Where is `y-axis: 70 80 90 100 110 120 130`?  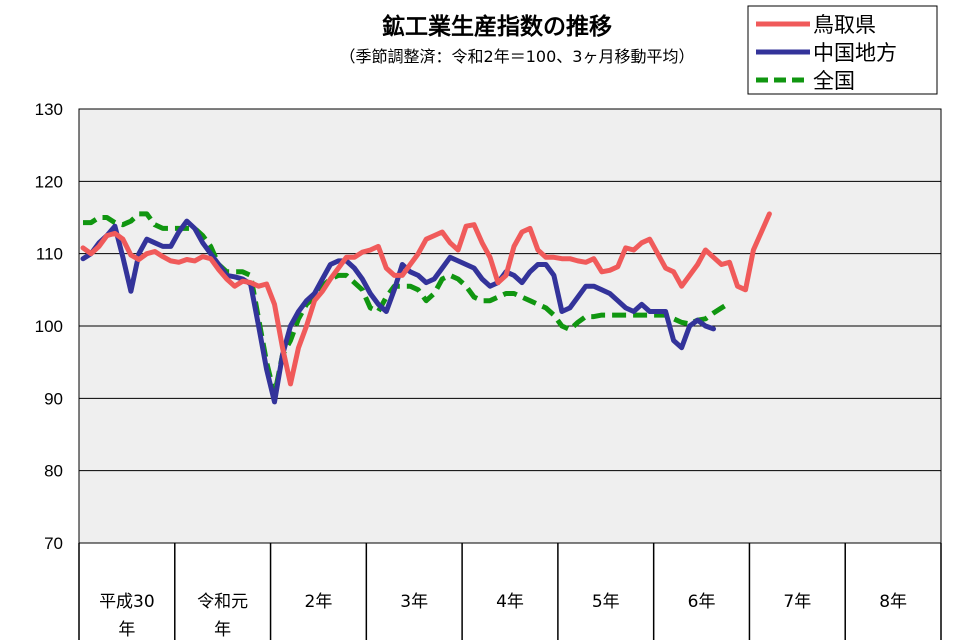 y-axis: 70 80 90 100 110 120 130 is located at coordinates (49, 326).